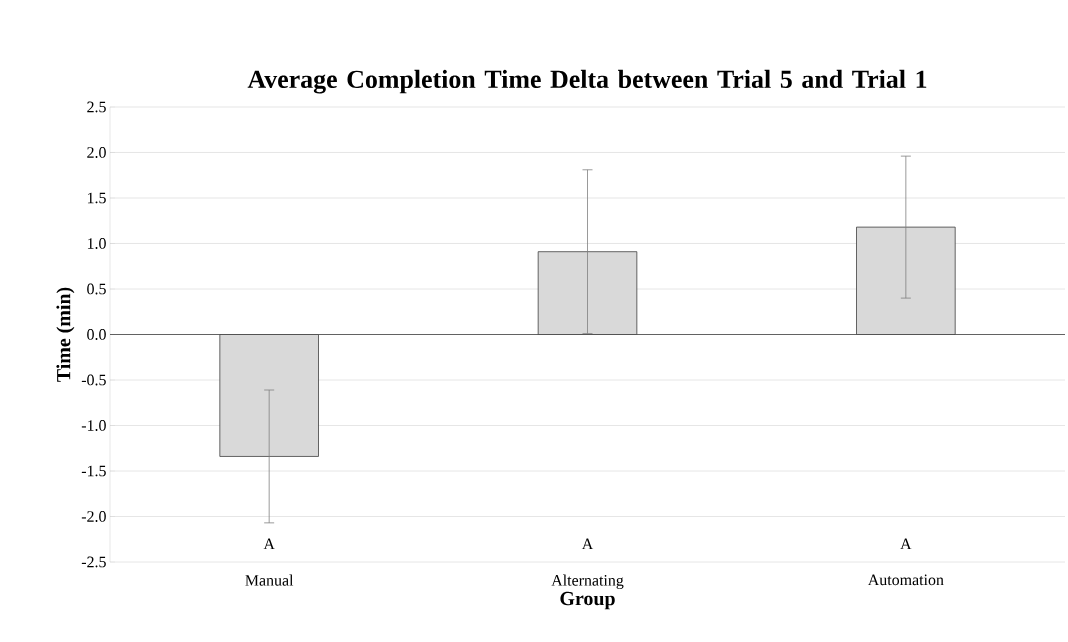 The image size is (1068, 642). What do you see at coordinates (269, 580) in the screenshot?
I see `x-tick-label: Manual` at bounding box center [269, 580].